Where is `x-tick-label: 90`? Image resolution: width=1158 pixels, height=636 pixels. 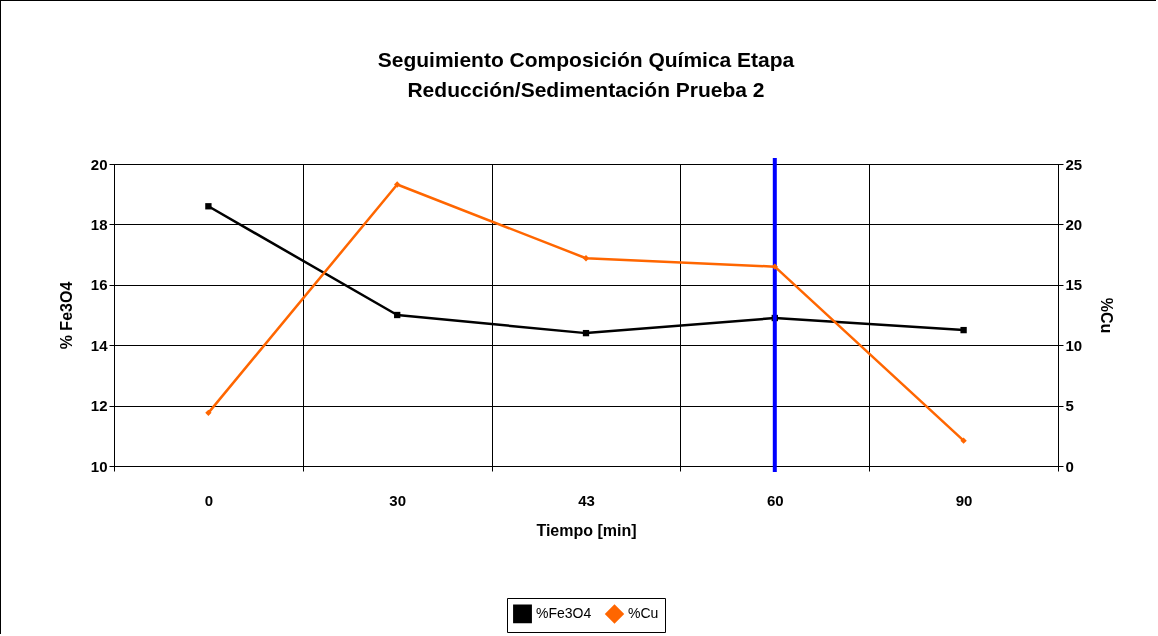 x-tick-label: 90 is located at coordinates (964, 500).